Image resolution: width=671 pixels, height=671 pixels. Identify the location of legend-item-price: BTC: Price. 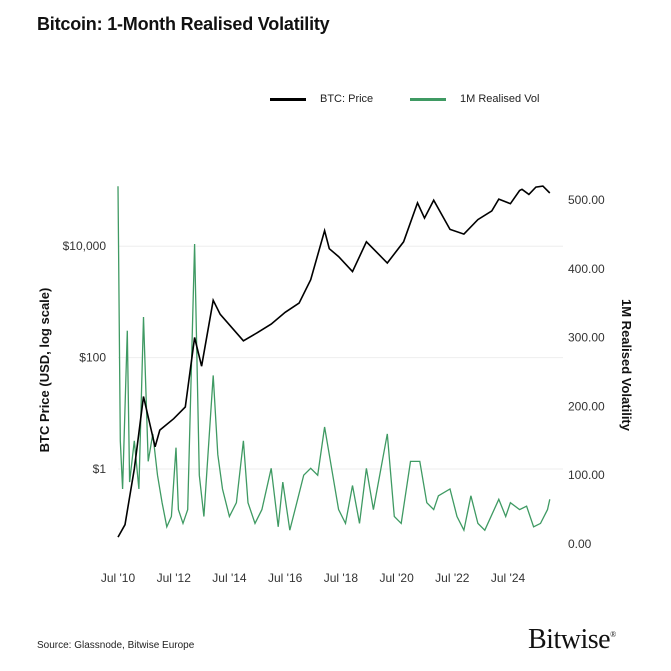
(321, 99).